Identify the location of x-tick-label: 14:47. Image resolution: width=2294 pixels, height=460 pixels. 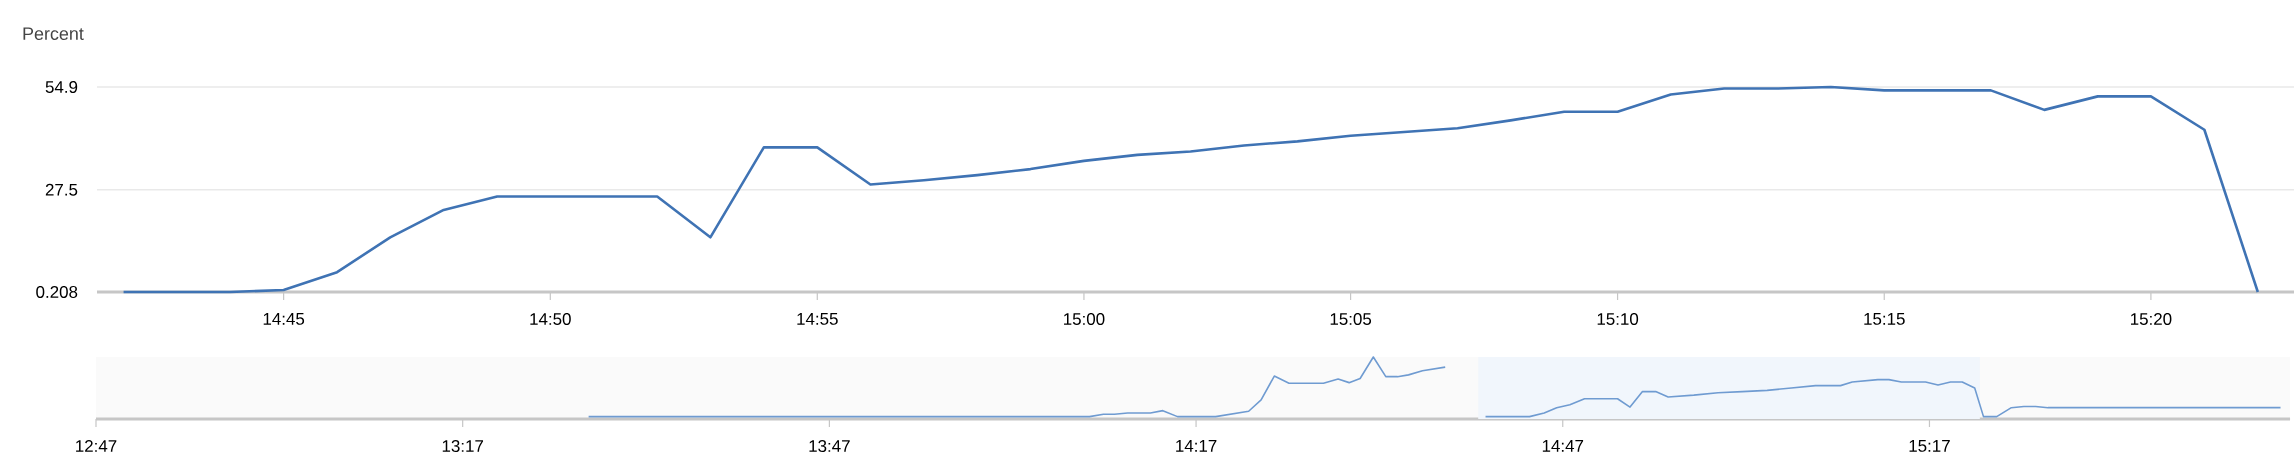
(1563, 446).